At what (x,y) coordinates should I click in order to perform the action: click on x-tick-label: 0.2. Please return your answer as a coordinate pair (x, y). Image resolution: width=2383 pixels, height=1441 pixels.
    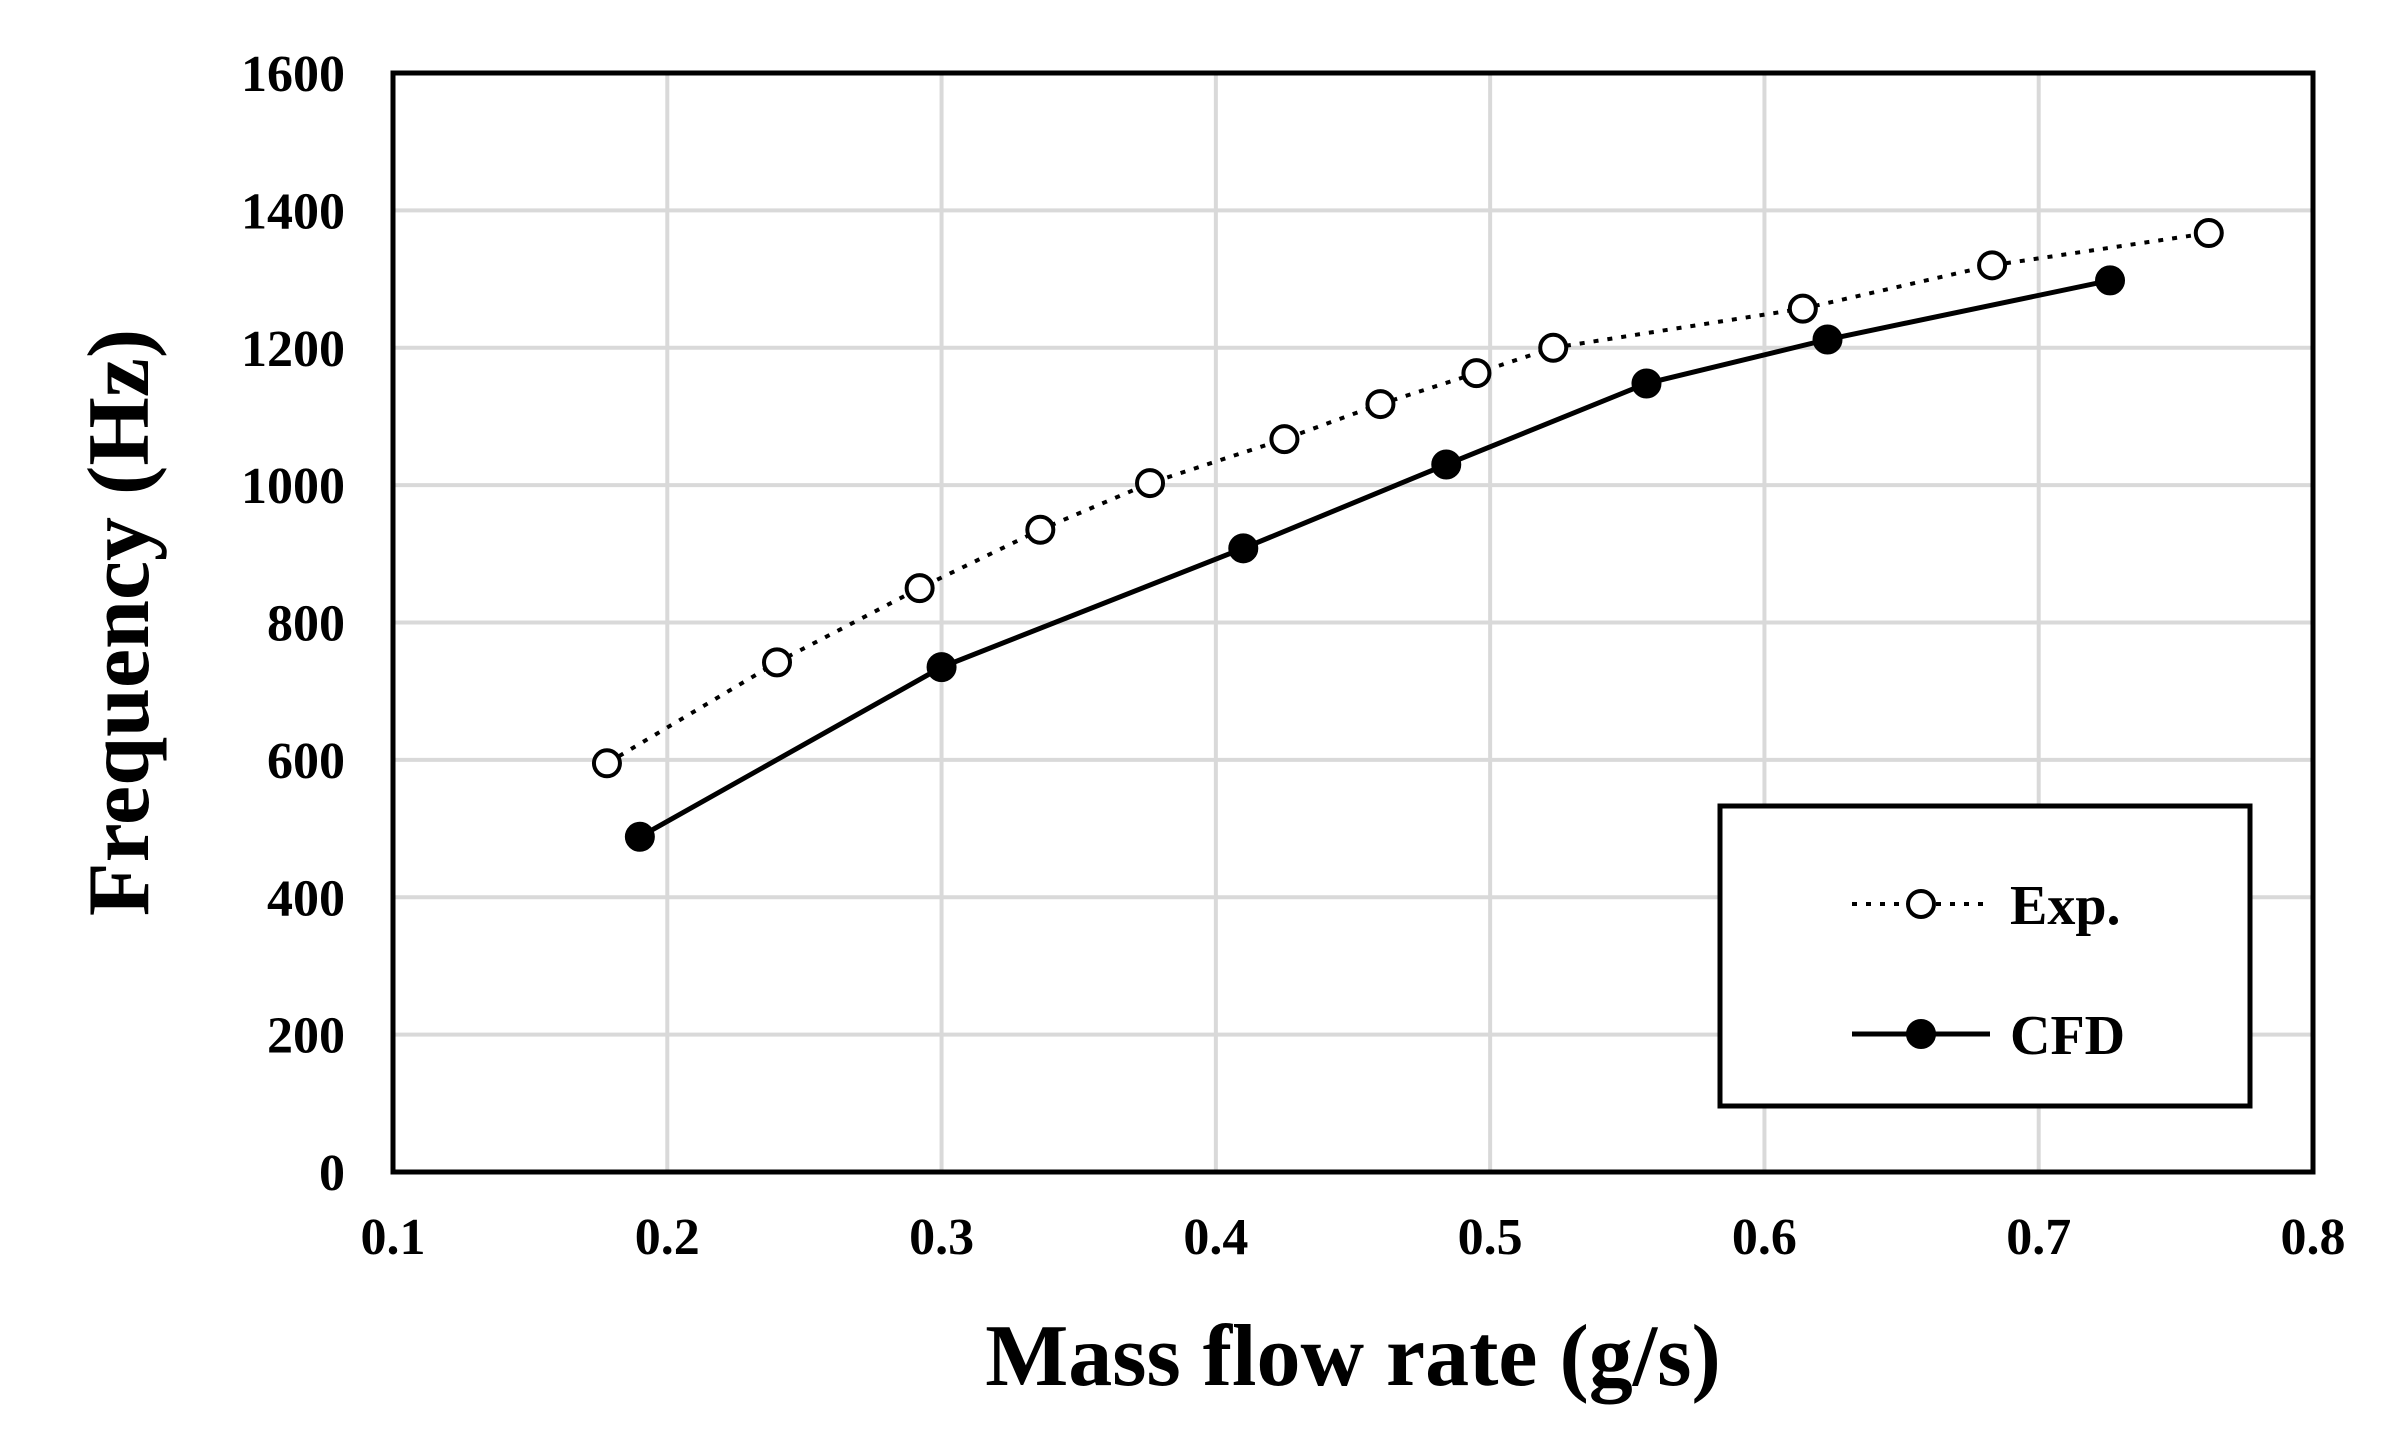
    Looking at the image, I should click on (667, 1237).